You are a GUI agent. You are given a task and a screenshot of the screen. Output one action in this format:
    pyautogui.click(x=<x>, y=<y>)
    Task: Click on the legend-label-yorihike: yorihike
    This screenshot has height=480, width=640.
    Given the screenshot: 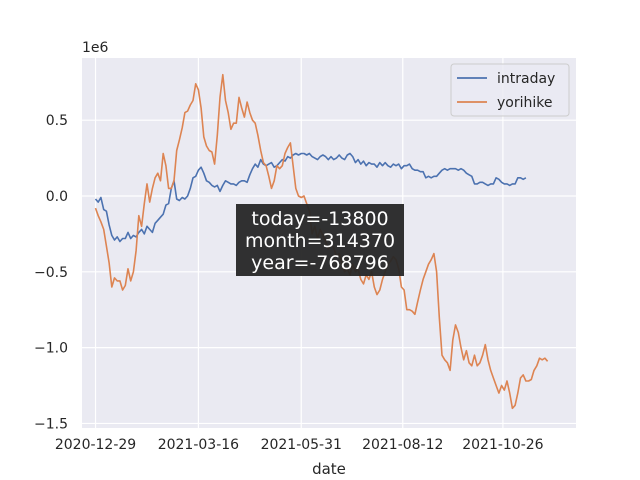 What is the action you would take?
    pyautogui.click(x=524, y=103)
    